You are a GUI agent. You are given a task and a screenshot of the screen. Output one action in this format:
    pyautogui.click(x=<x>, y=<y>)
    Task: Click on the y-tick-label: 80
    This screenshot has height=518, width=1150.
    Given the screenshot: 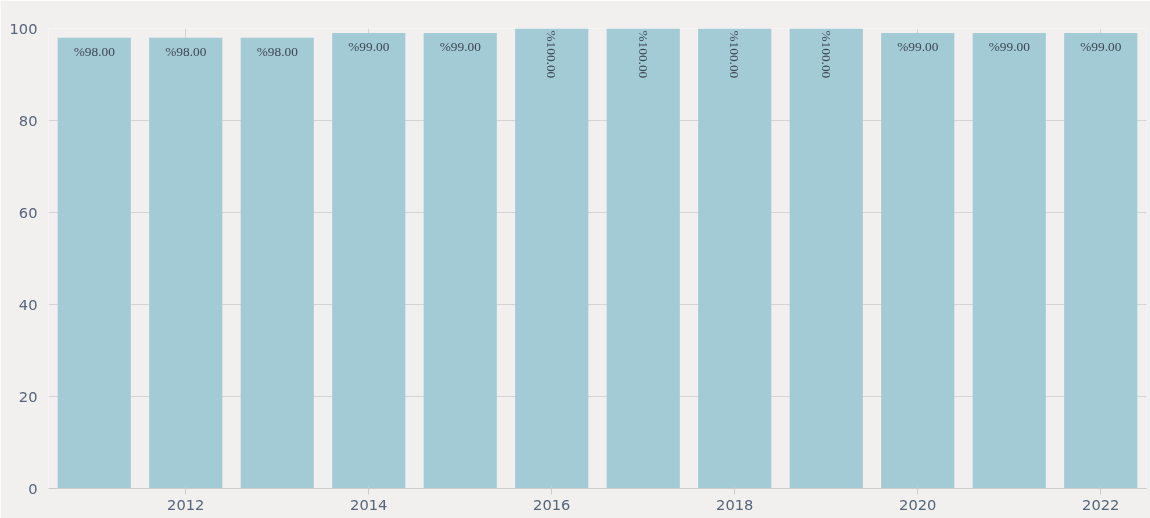 What is the action you would take?
    pyautogui.click(x=28, y=120)
    